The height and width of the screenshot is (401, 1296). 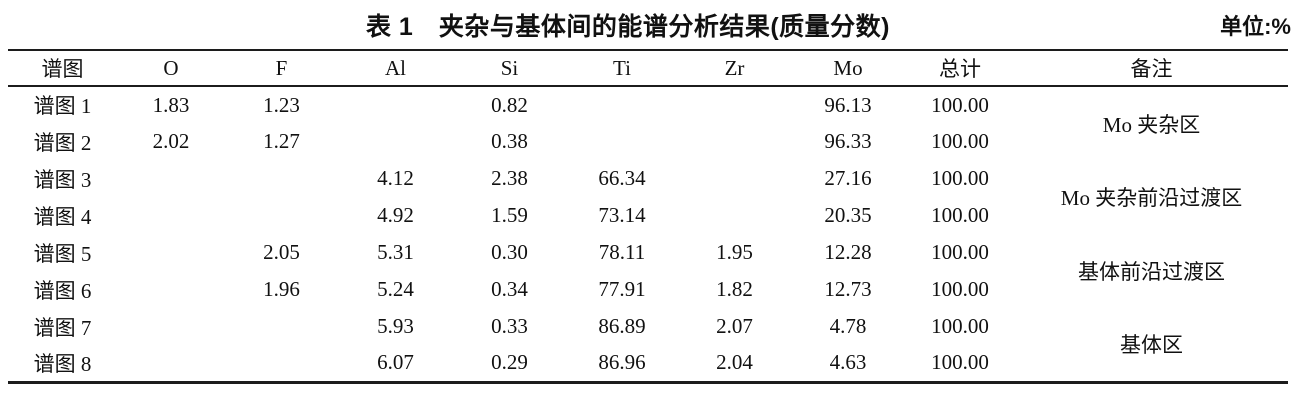 I want to click on cell-spectrum-label: 谱图 7, so click(x=62, y=327).